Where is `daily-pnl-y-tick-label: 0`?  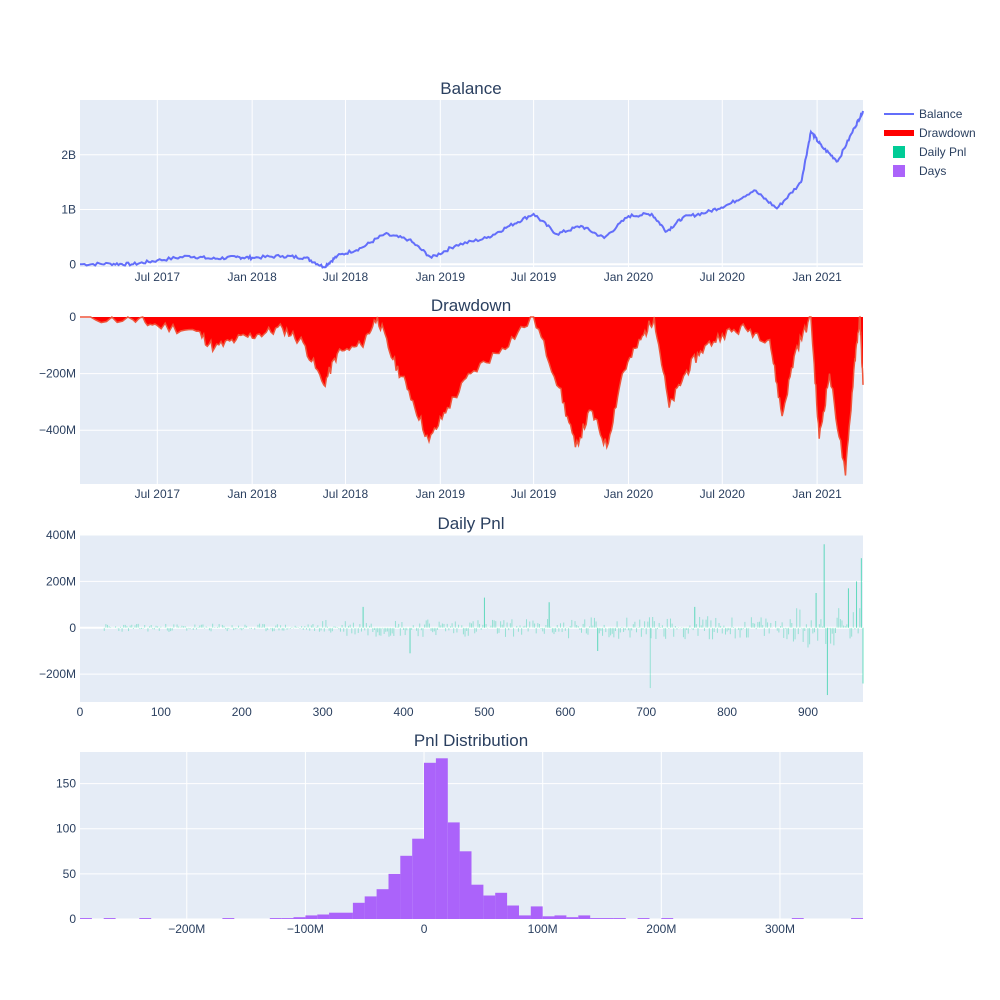
daily-pnl-y-tick-label: 0 is located at coordinates (72, 628).